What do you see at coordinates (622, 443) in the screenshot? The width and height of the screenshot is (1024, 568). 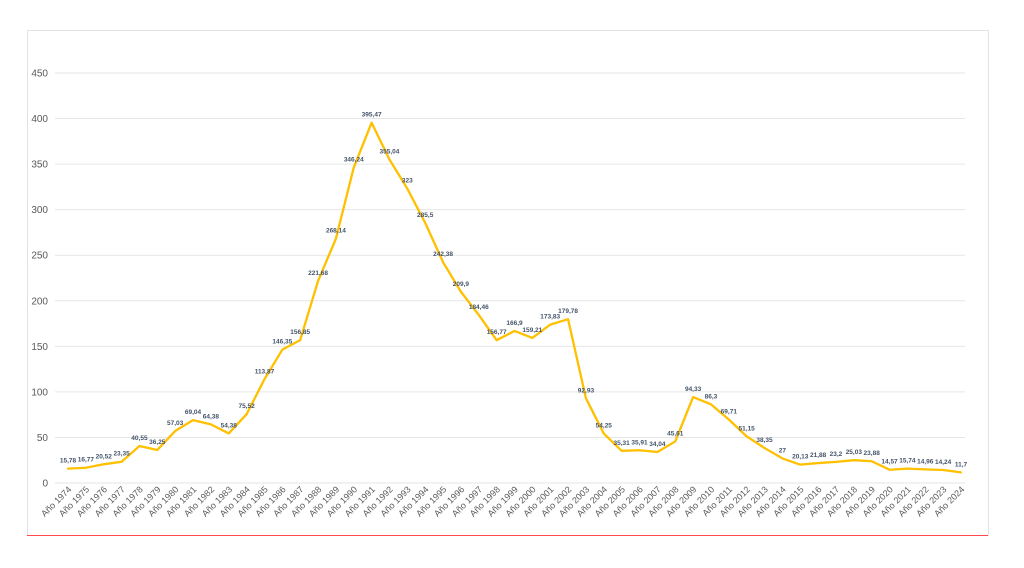 I see `data-label: 35,31` at bounding box center [622, 443].